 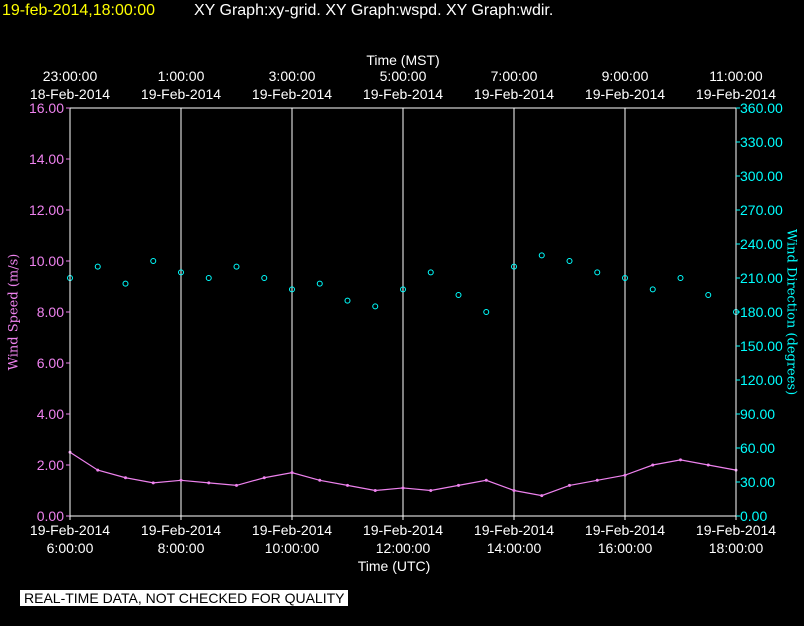 What do you see at coordinates (514, 548) in the screenshot?
I see `bottom-tick-time: 14:00:00` at bounding box center [514, 548].